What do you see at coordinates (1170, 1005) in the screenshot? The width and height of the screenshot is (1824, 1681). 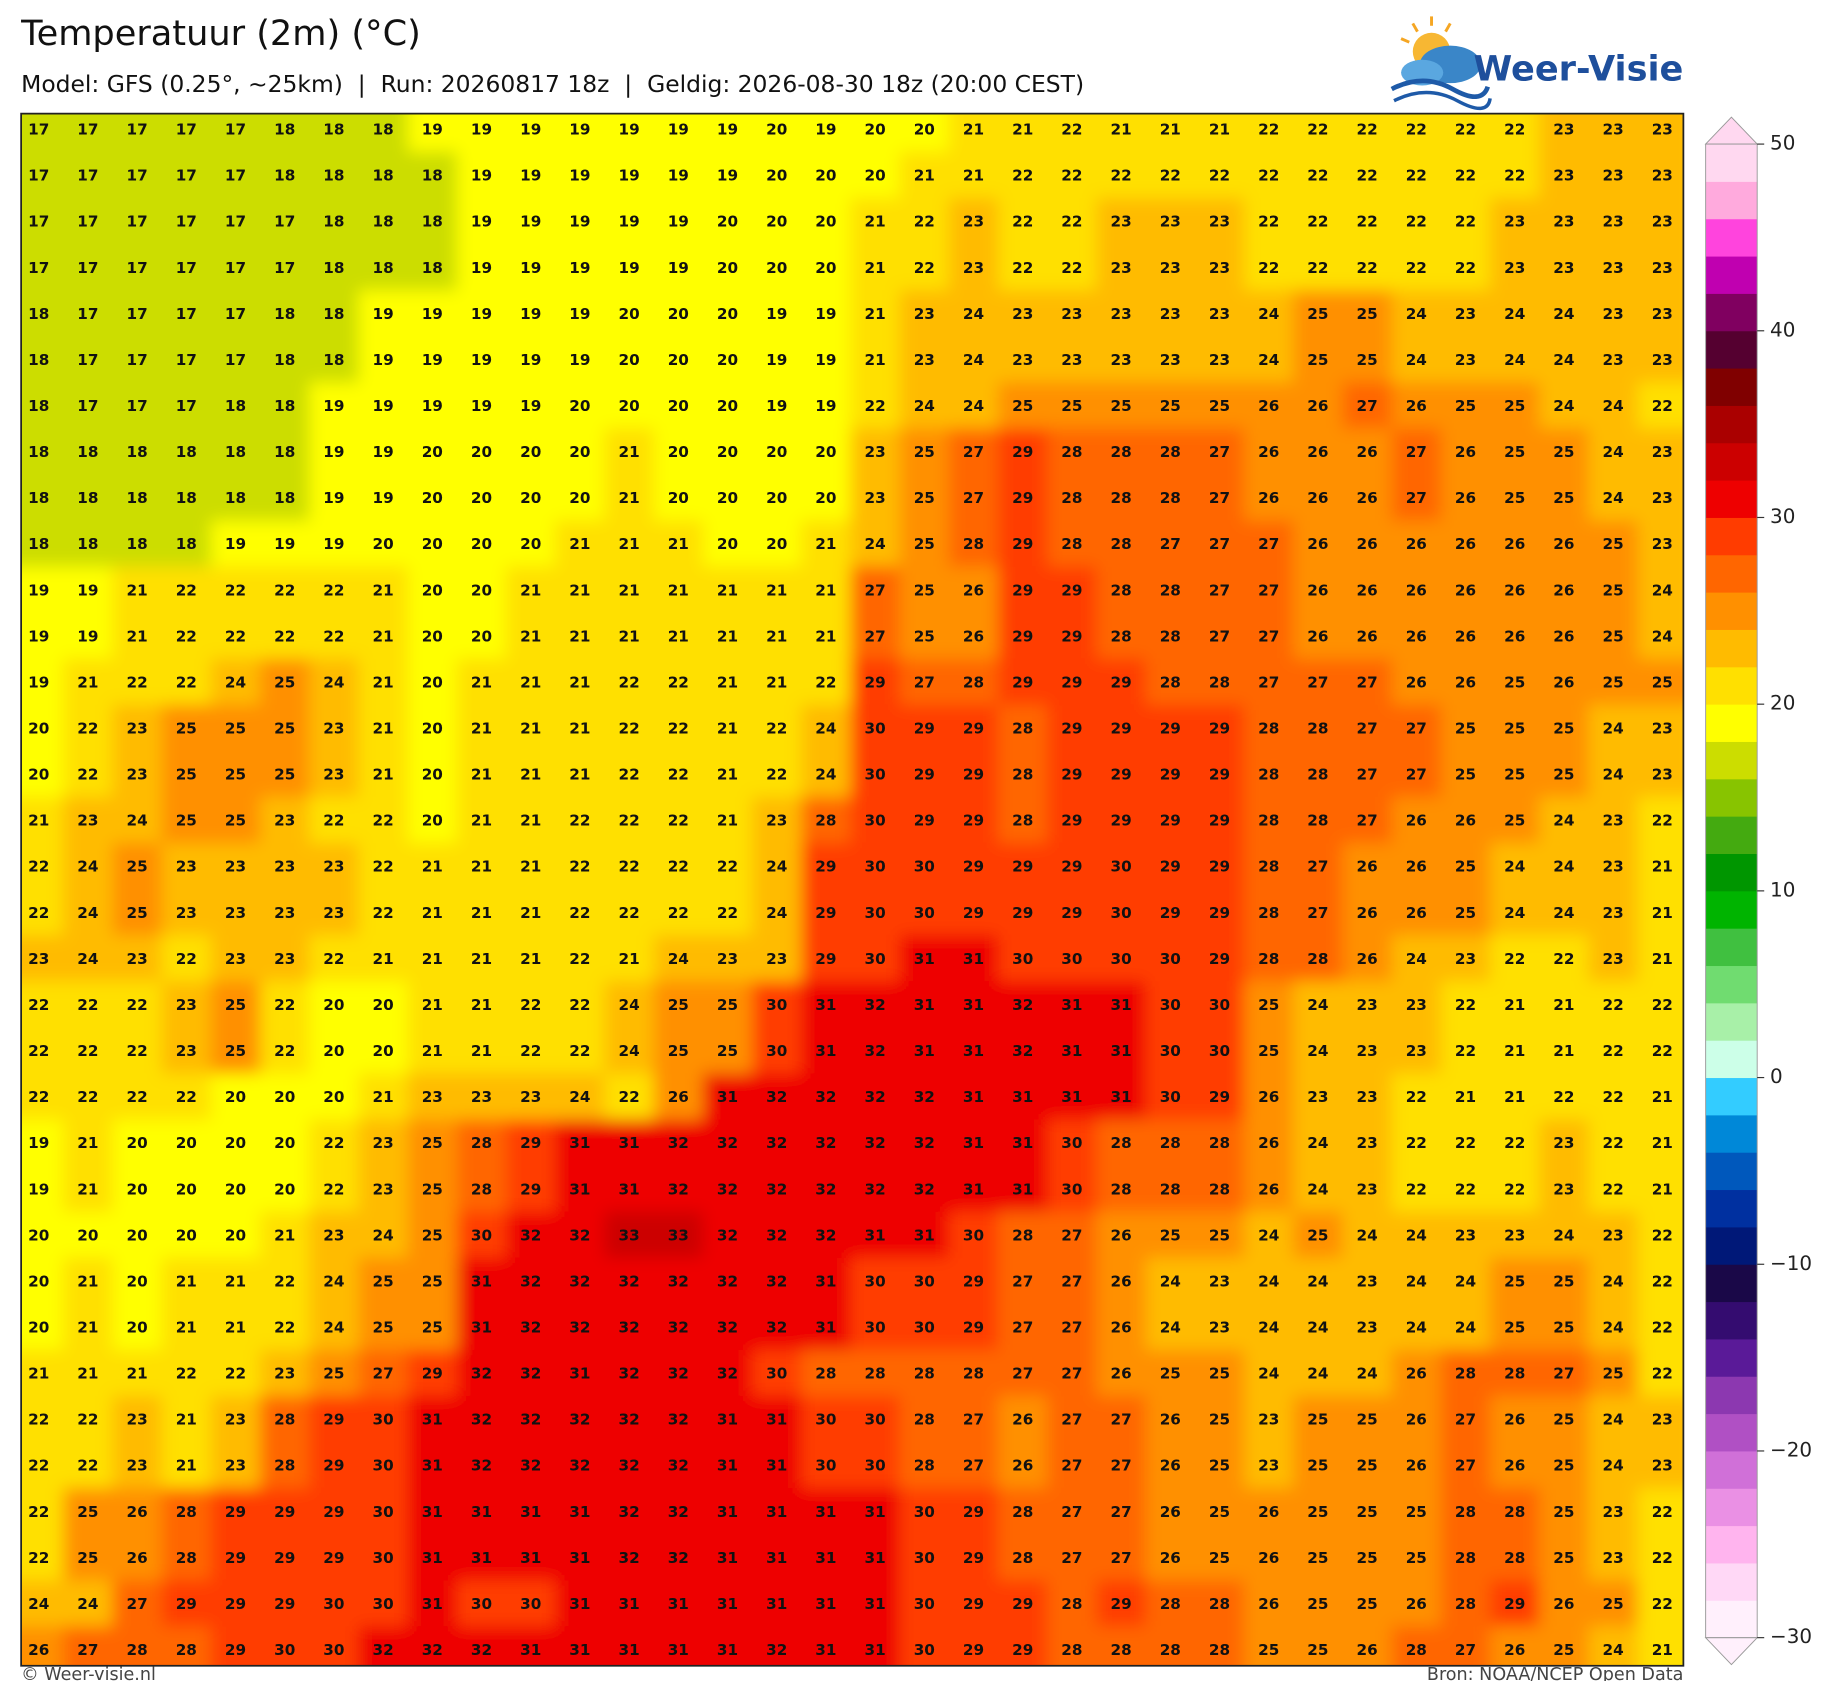 I see `value-label: 30` at bounding box center [1170, 1005].